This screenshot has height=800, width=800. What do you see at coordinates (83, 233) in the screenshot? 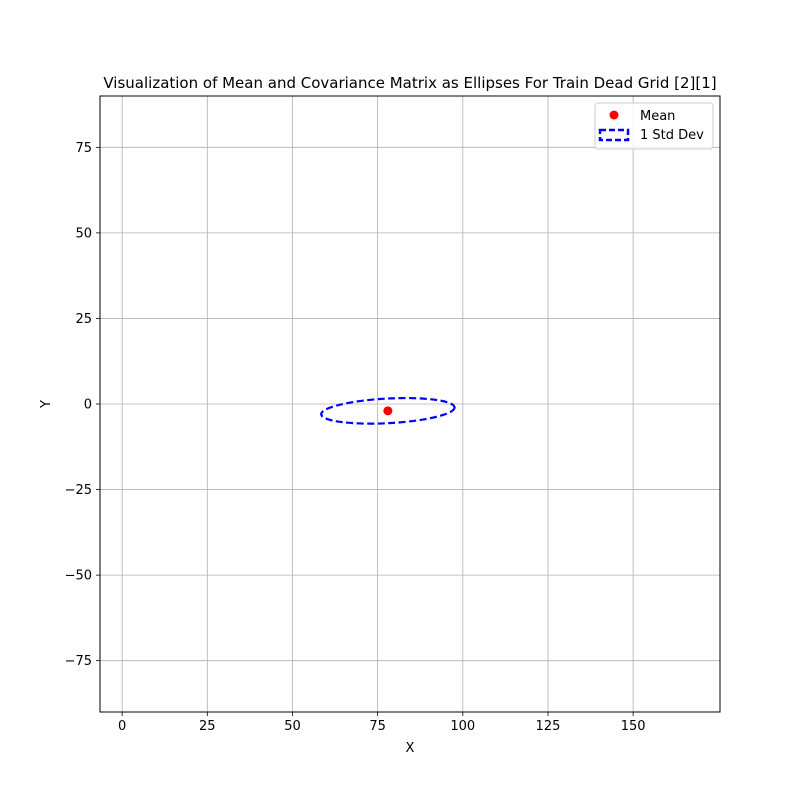
I see `y-tick-label: 50` at bounding box center [83, 233].